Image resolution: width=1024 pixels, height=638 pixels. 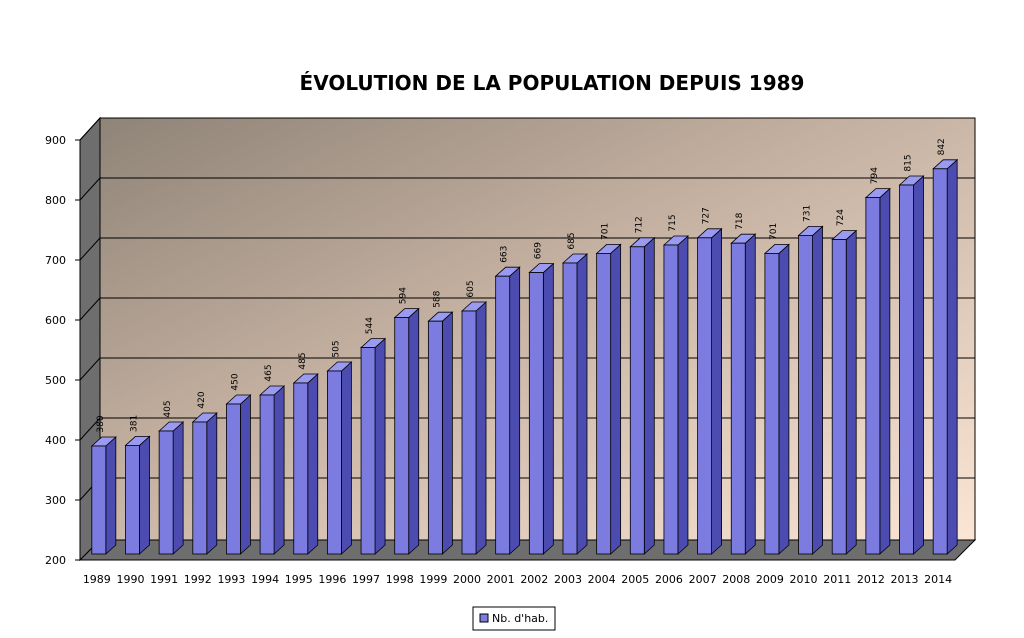 I want to click on value-label: 544, so click(x=370, y=325).